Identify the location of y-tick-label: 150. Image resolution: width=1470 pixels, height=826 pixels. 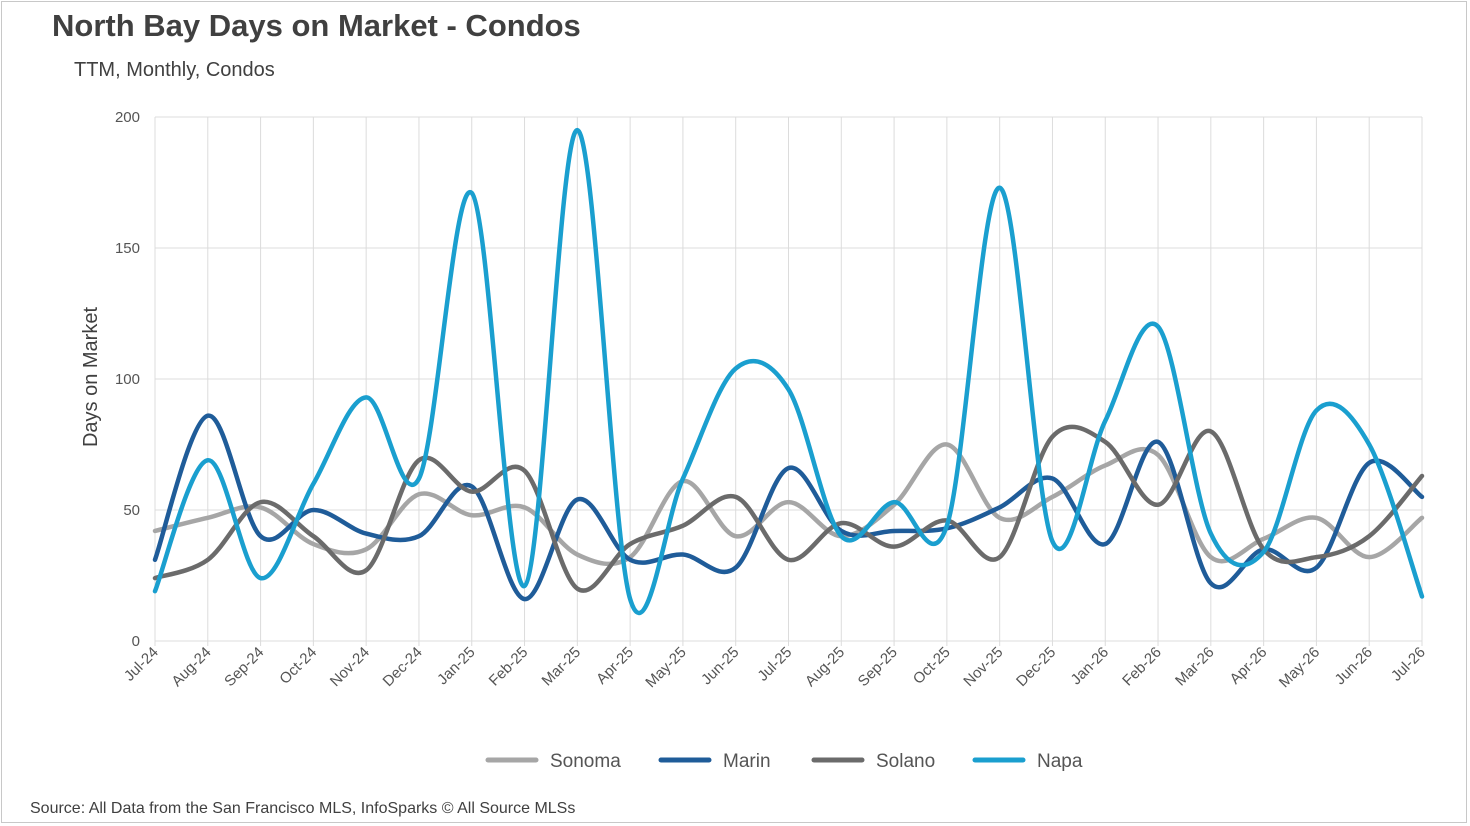
(127, 248).